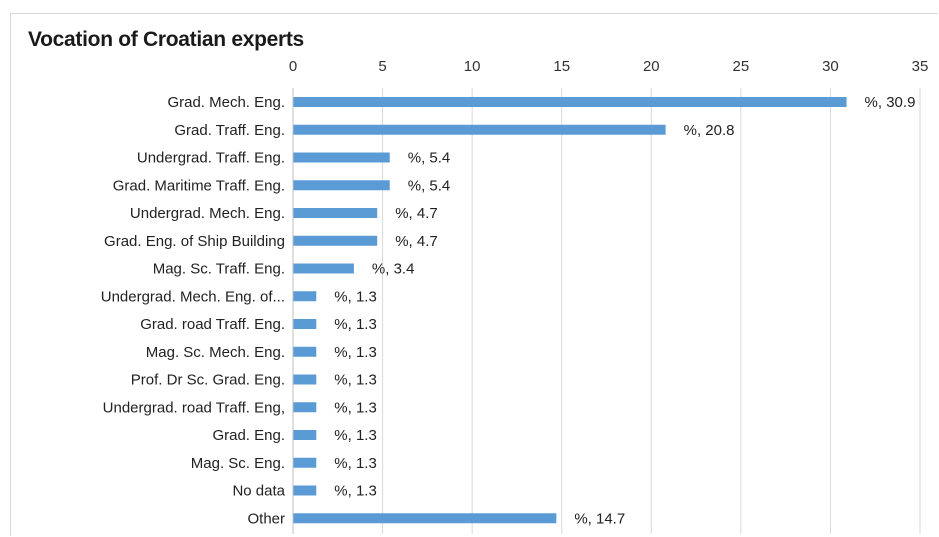 This screenshot has width=939, height=537. Describe the element at coordinates (266, 518) in the screenshot. I see `category-label-15: Other` at that location.